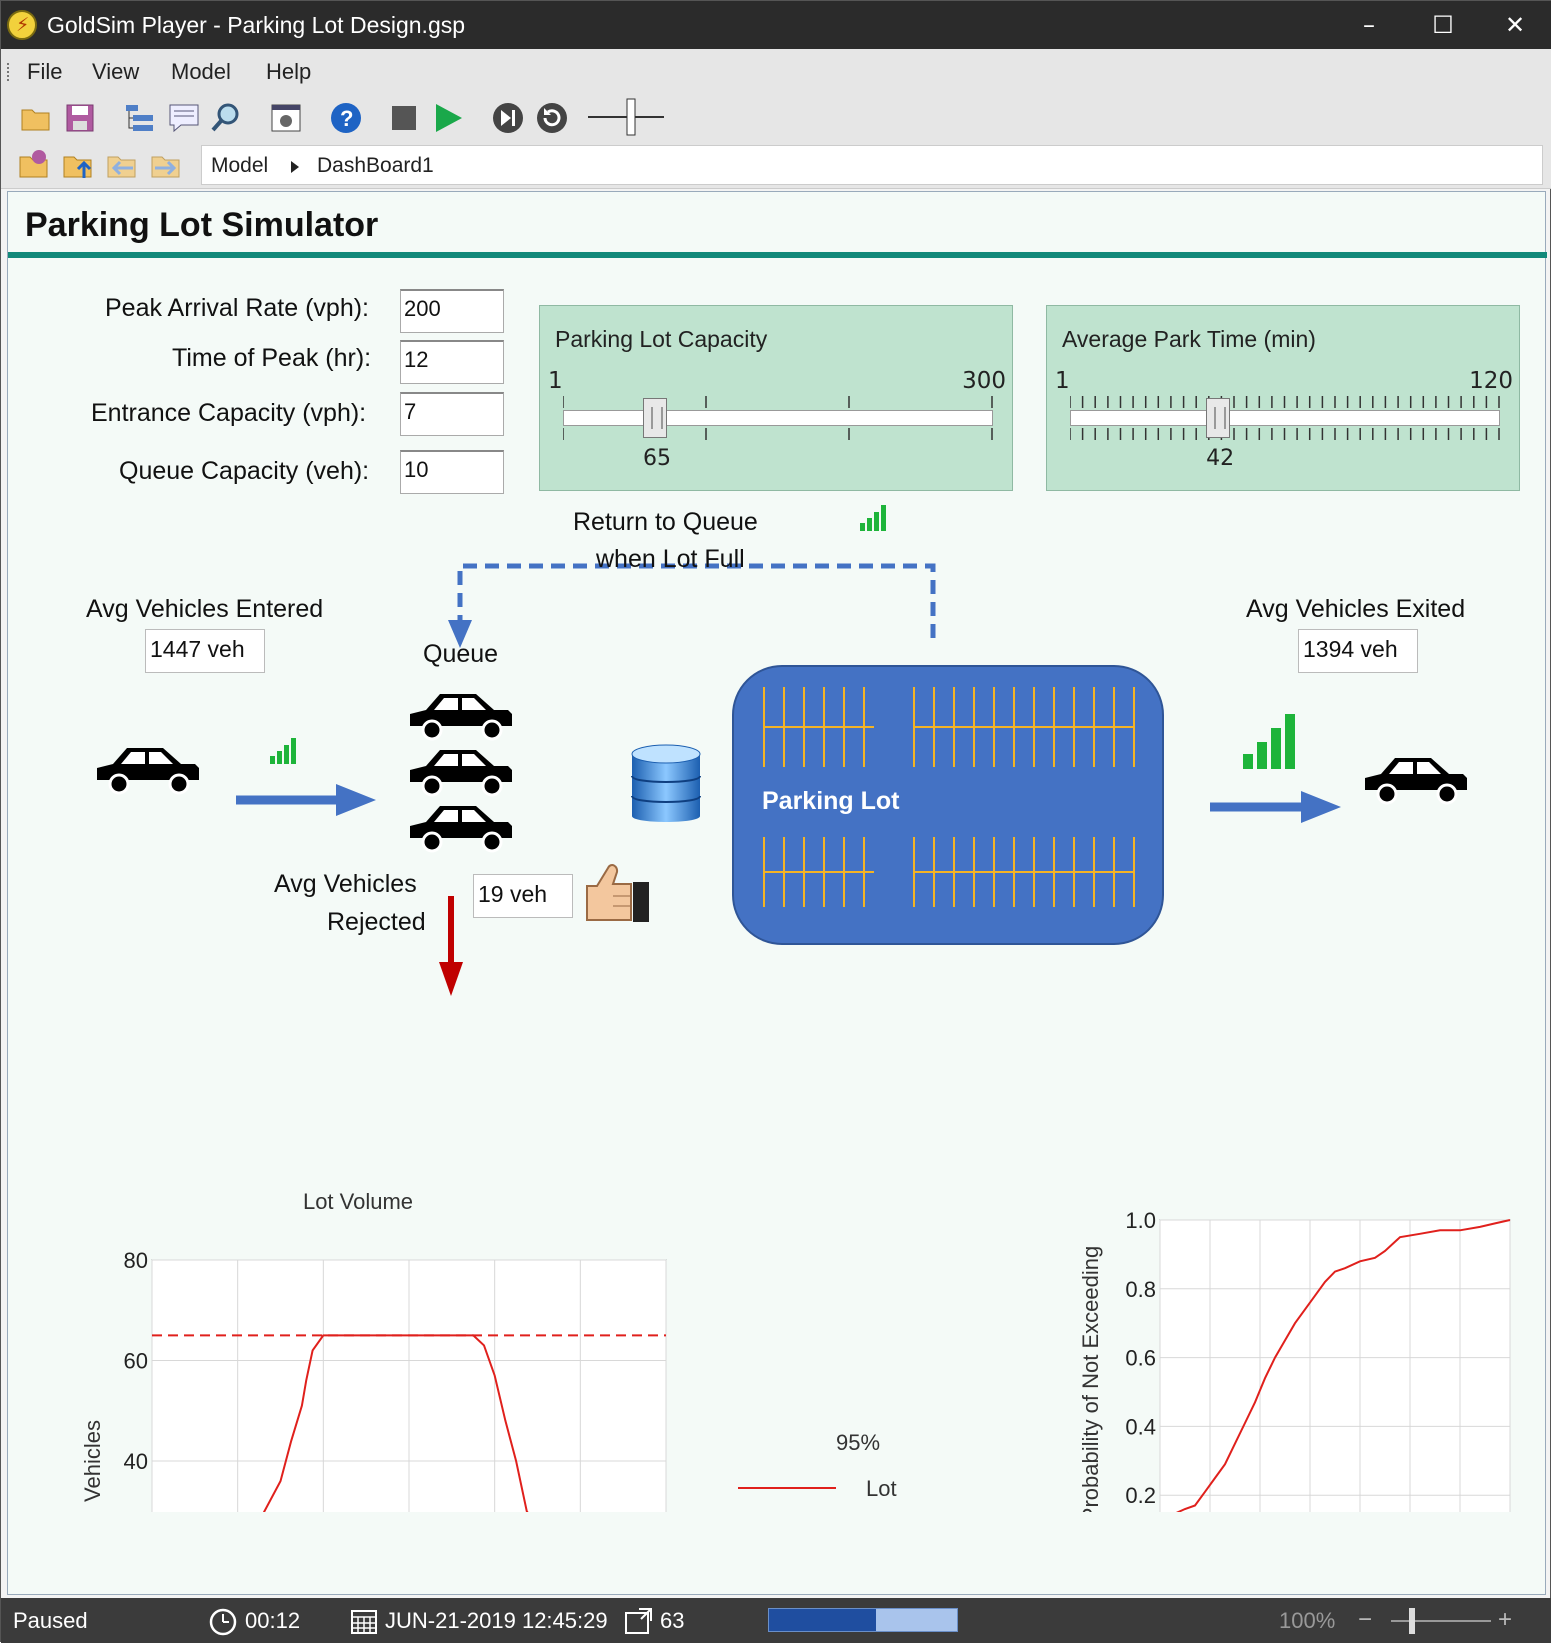 This screenshot has height=1643, width=1551. I want to click on y-tick-label: 0.8, so click(1140, 1289).